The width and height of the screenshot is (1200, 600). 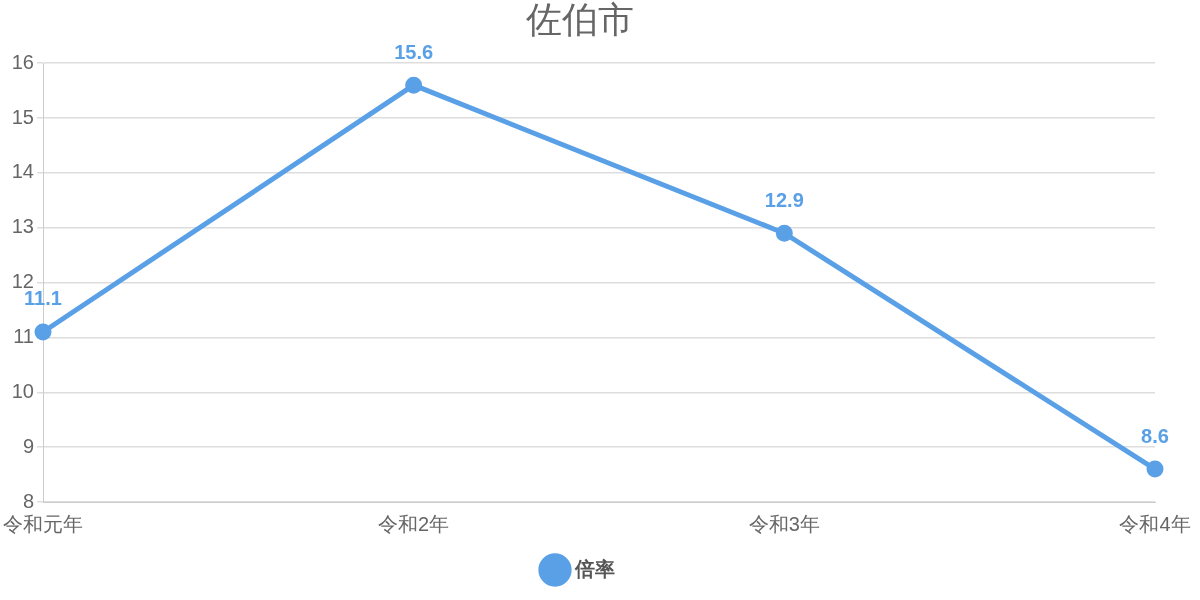 I want to click on data-label: 12.9, so click(x=784, y=199).